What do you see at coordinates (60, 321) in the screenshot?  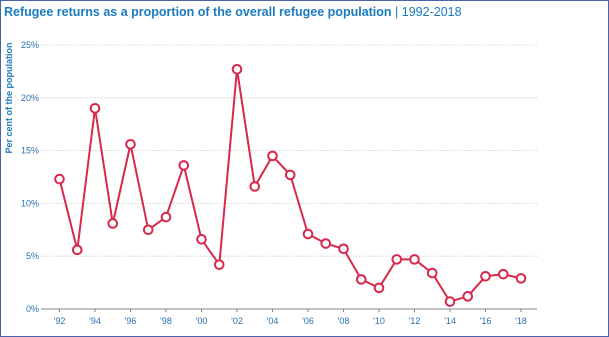 I see `x-tick-label: '92` at bounding box center [60, 321].